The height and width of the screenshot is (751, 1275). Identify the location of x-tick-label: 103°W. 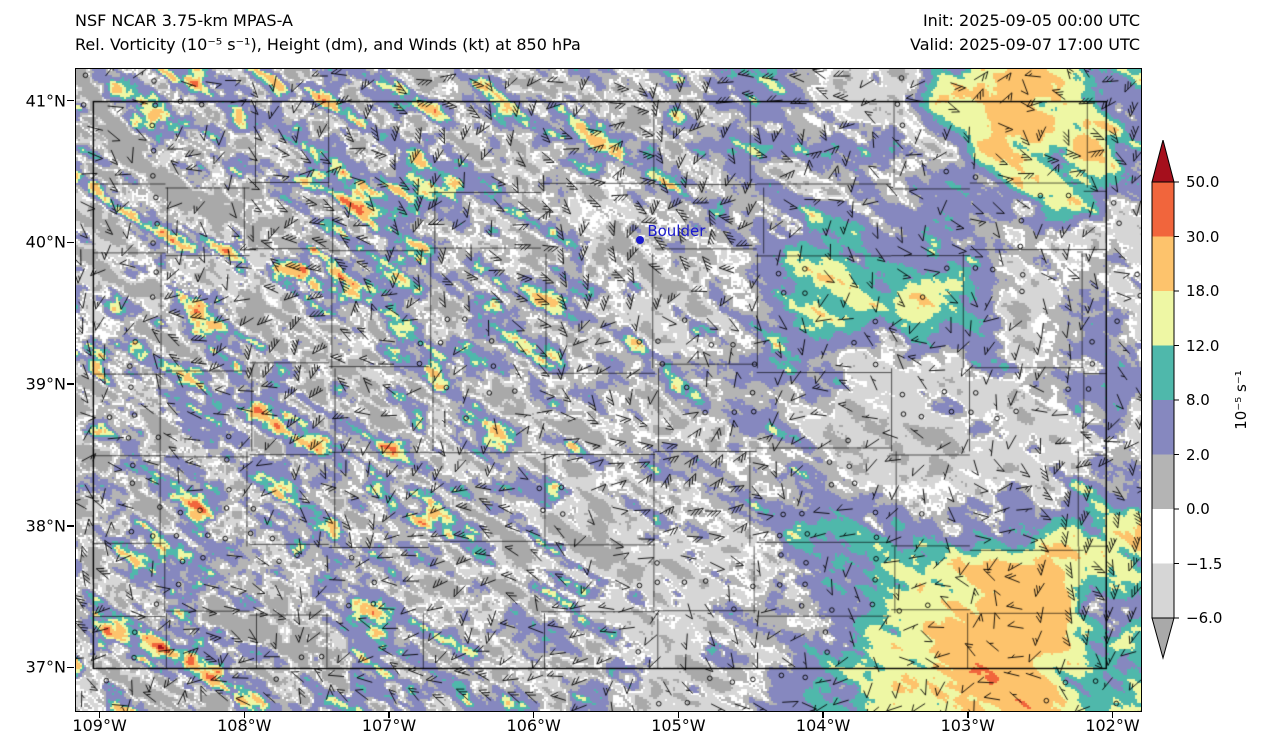
(967, 725).